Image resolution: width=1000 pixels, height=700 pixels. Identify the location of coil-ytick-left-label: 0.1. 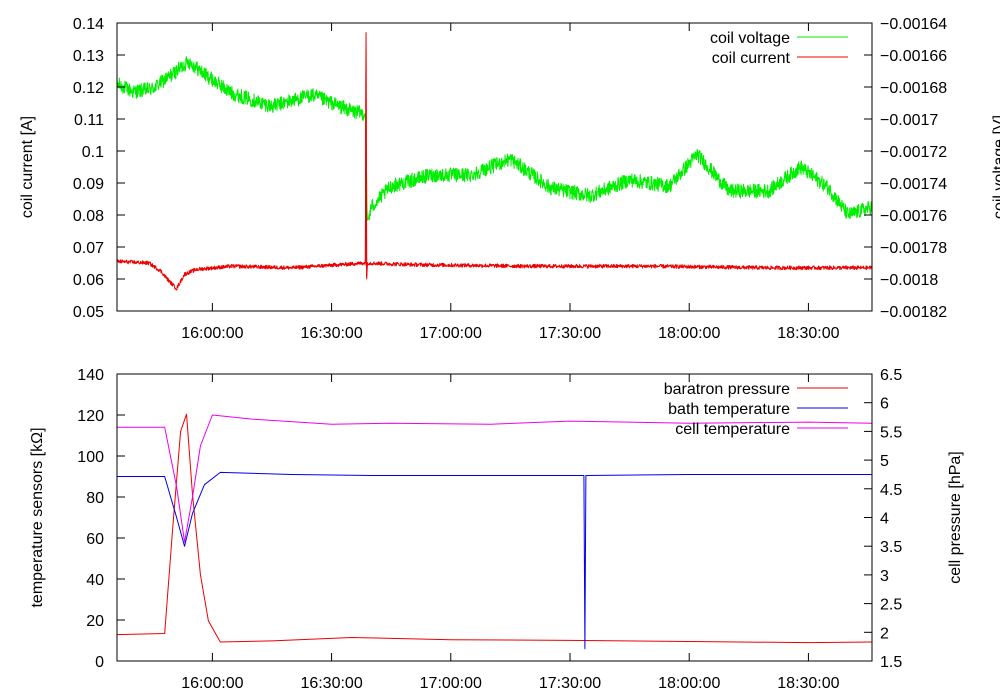
(93, 152).